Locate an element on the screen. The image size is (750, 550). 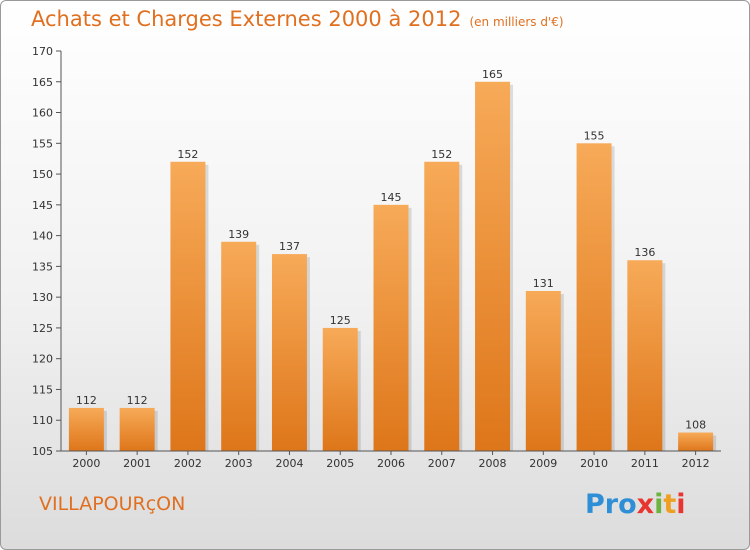
data-label: 165 is located at coordinates (492, 74).